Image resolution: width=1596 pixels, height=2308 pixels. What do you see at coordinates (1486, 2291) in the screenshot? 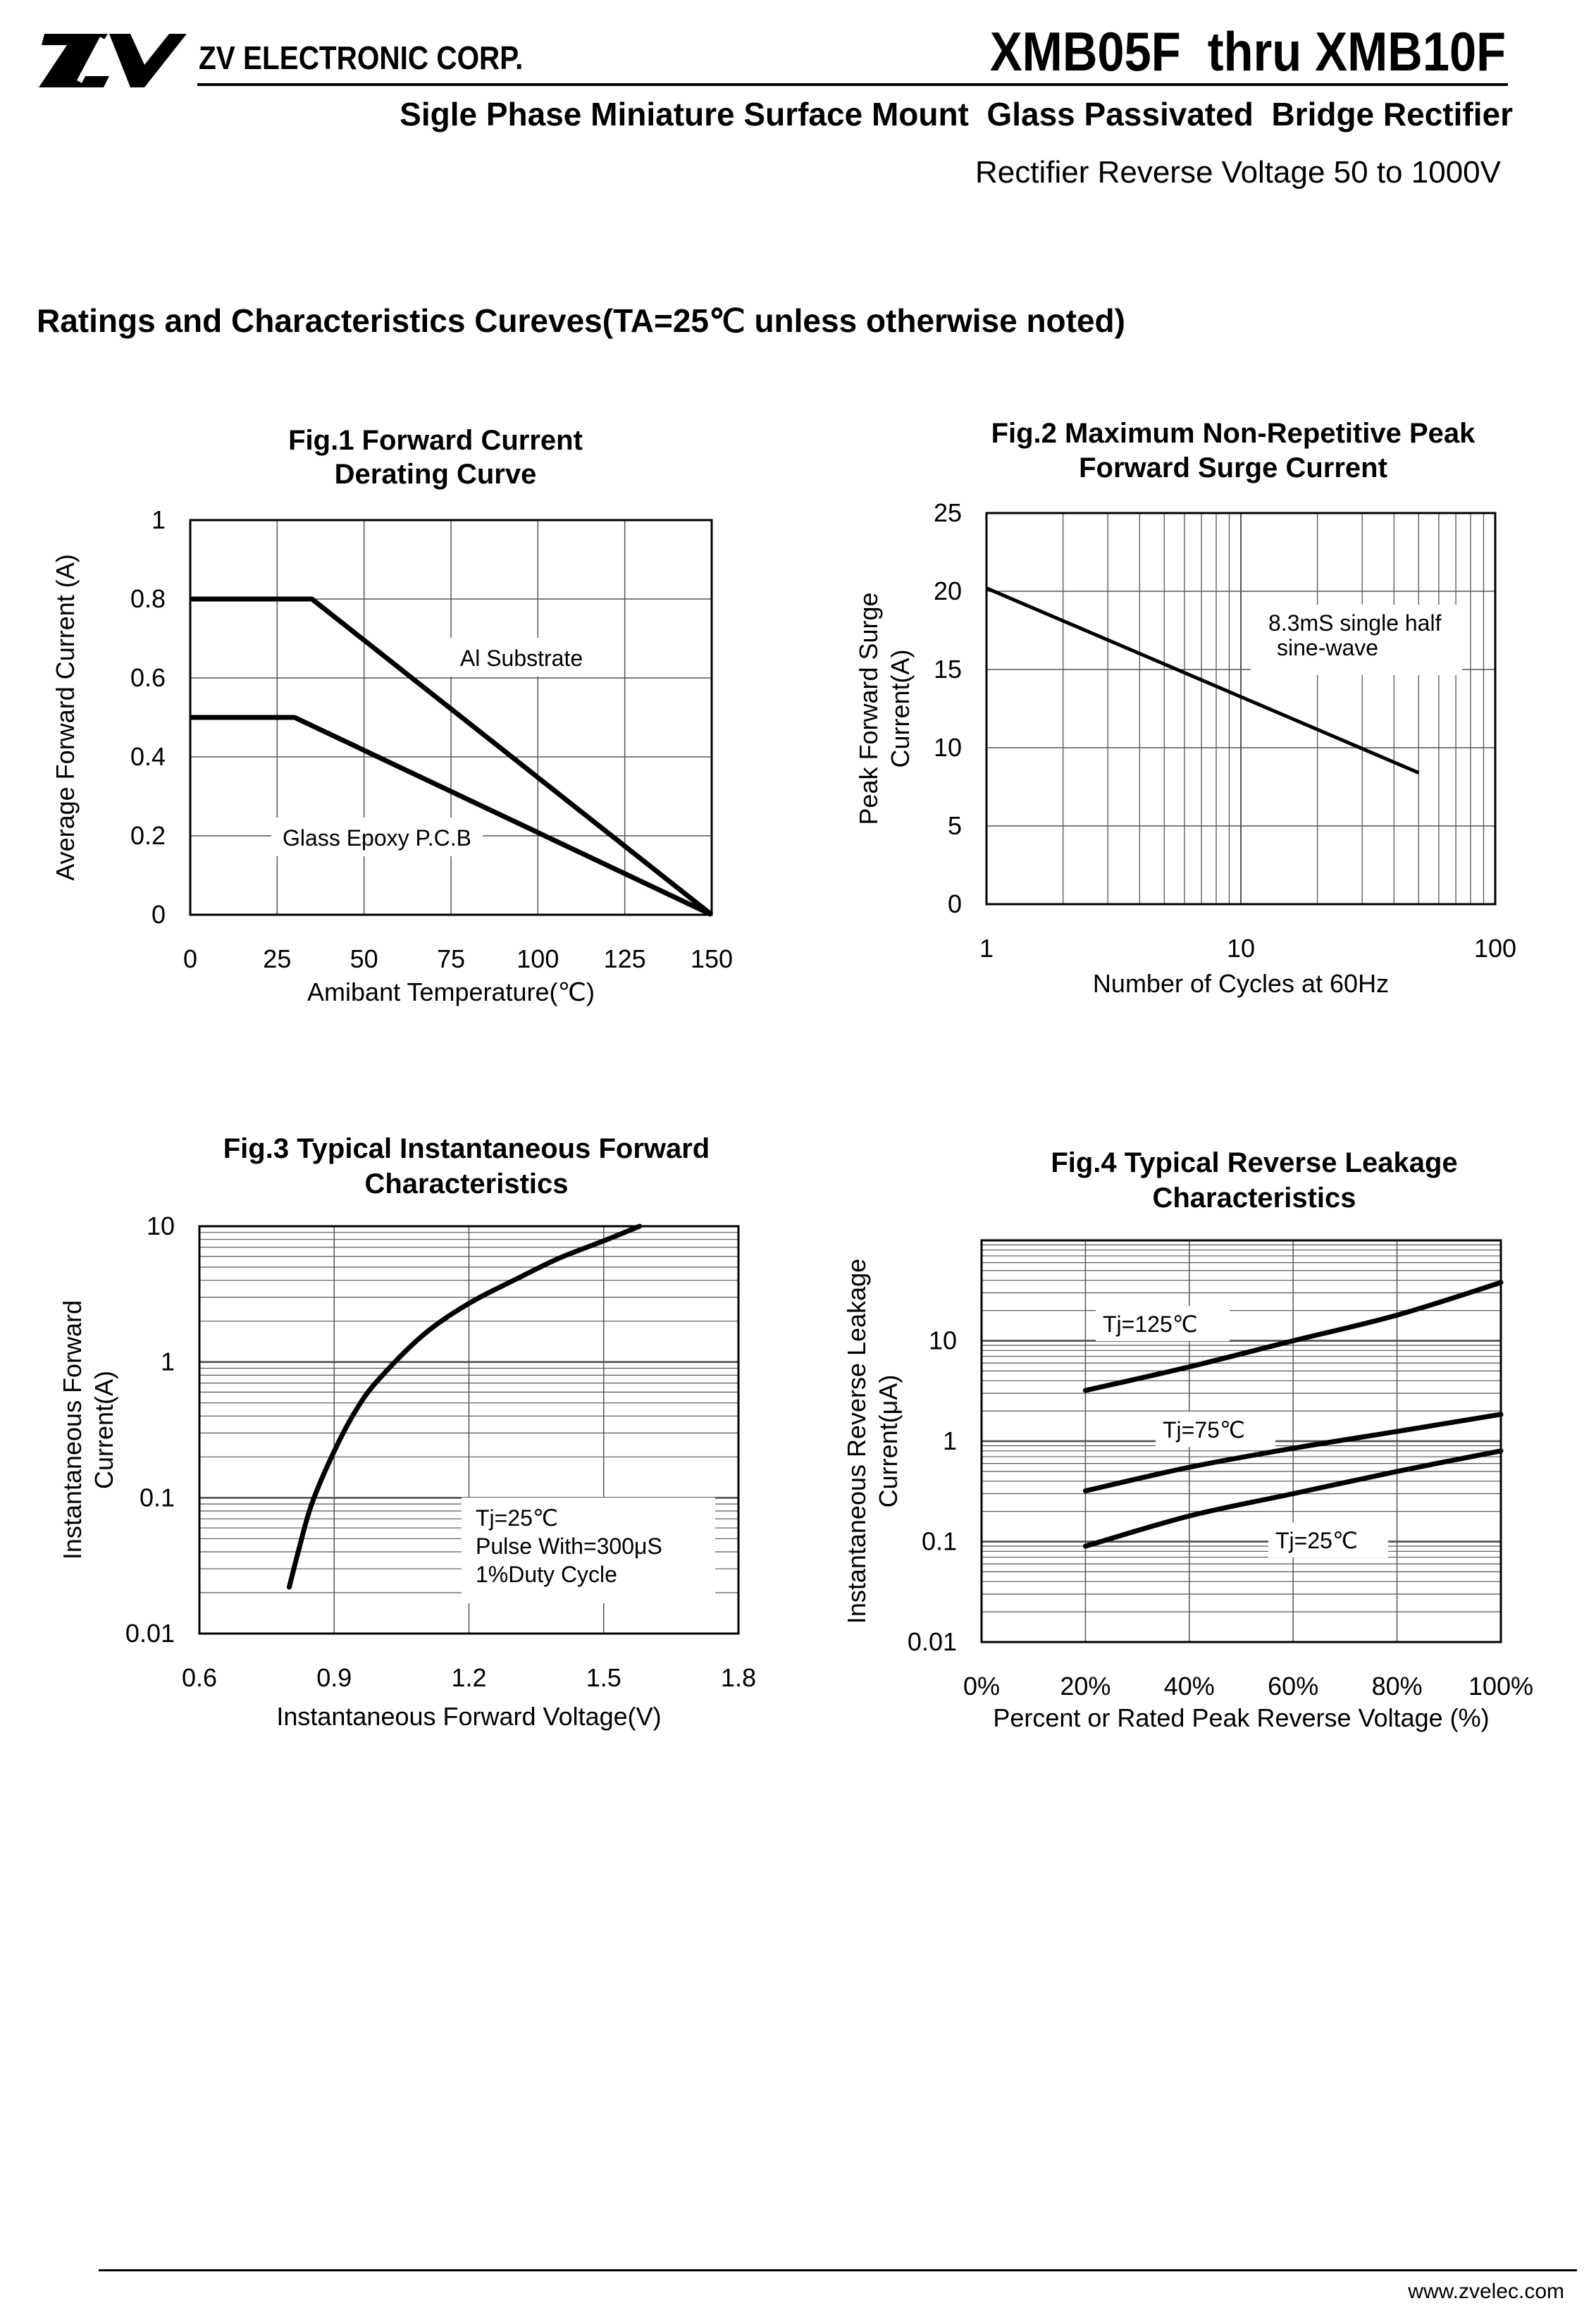
I see `website-url: www.zvelec.com` at bounding box center [1486, 2291].